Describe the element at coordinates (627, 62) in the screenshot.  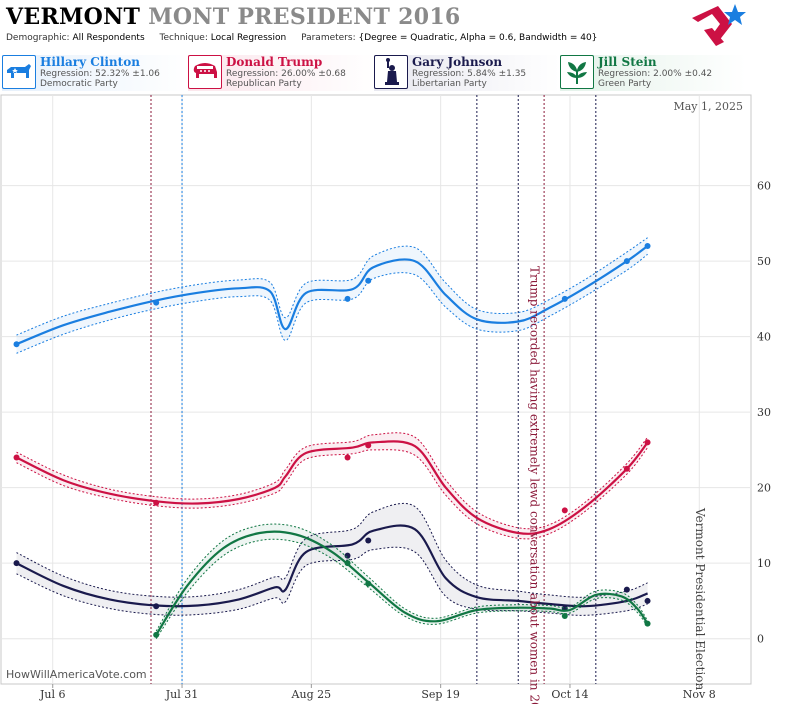
I see `candidate-name: Jill Stein` at that location.